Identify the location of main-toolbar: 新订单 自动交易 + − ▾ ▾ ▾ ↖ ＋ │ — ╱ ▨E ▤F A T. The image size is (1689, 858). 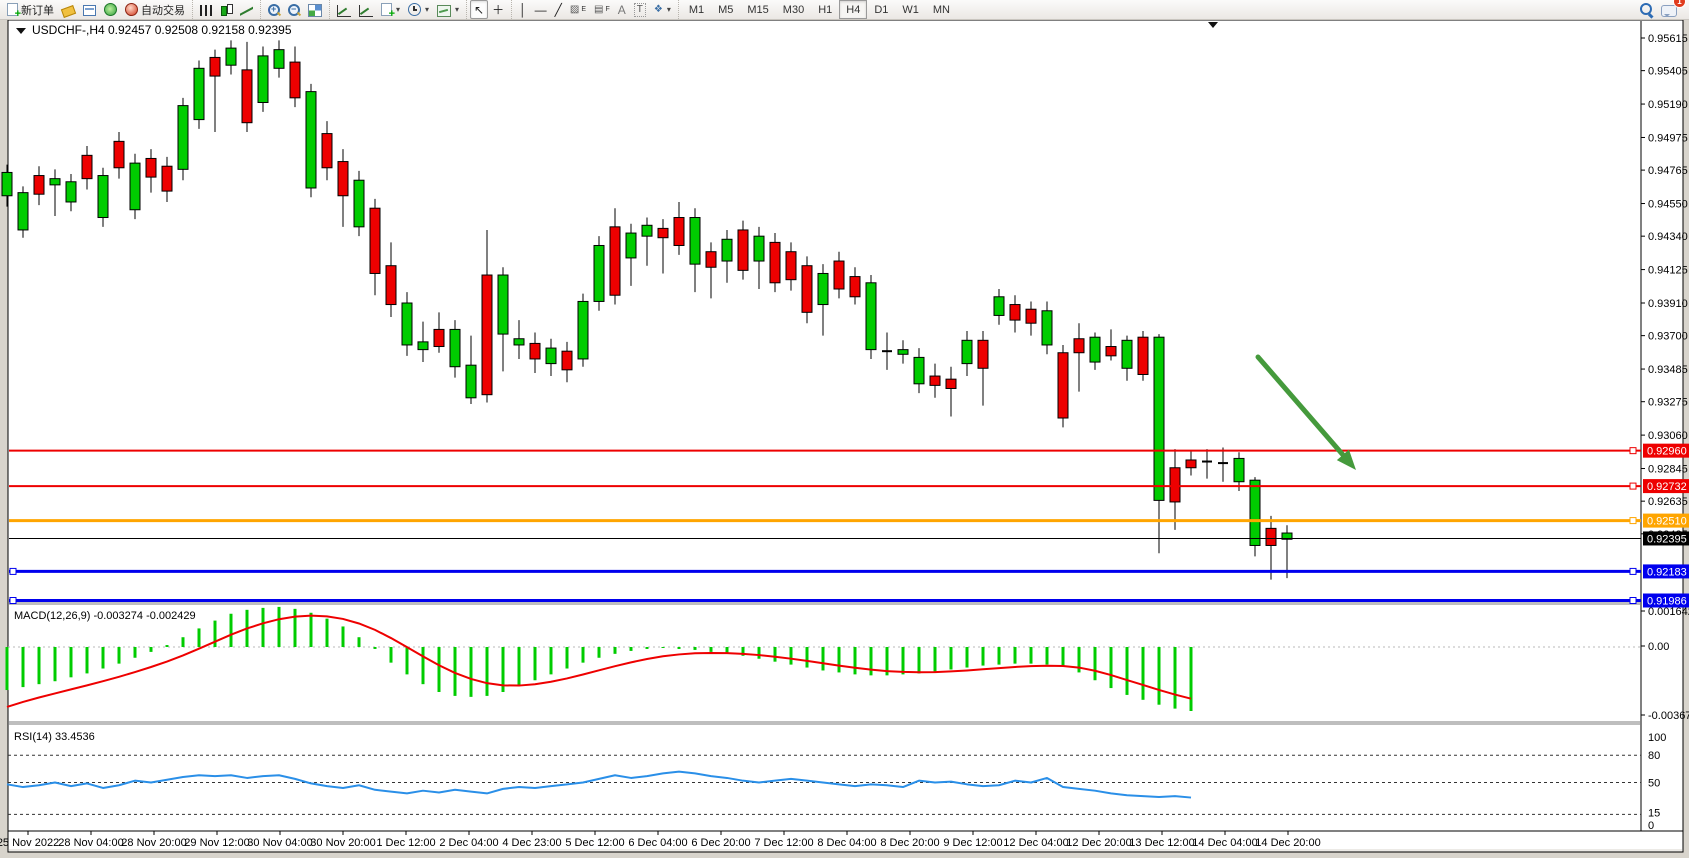
(844, 10).